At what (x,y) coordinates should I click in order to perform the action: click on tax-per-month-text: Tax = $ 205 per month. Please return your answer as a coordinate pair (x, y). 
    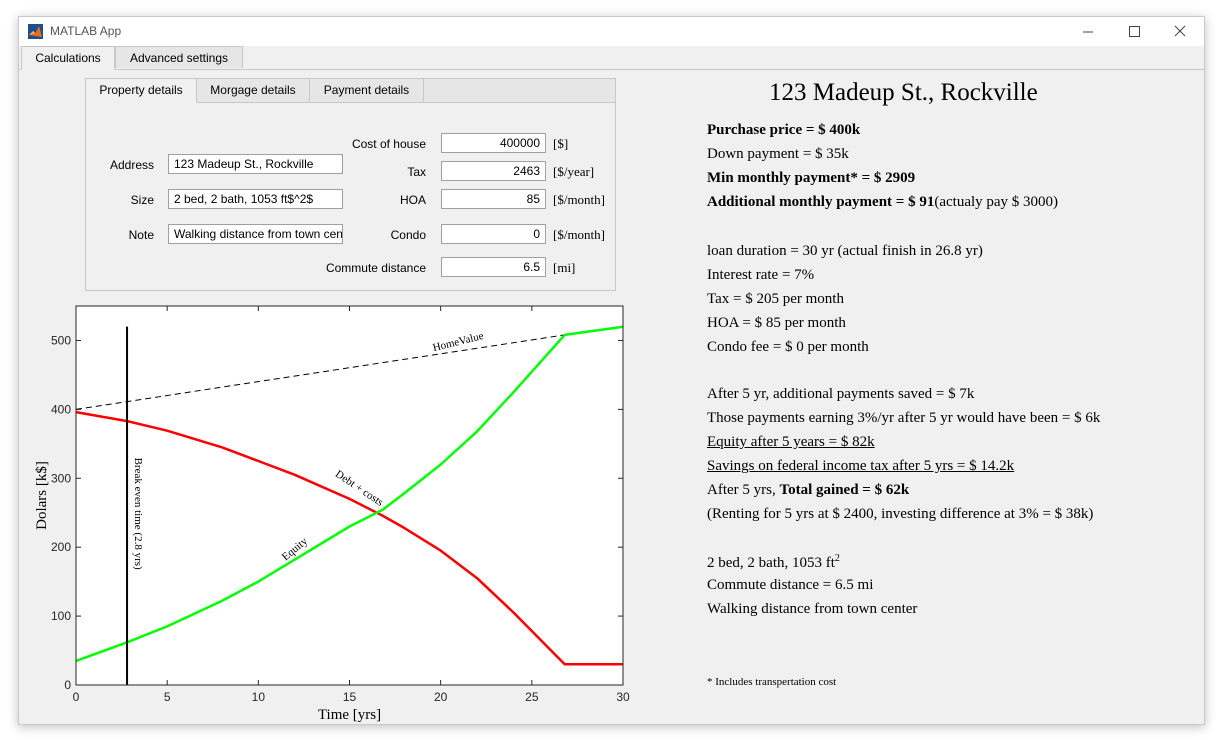
    Looking at the image, I should click on (775, 299).